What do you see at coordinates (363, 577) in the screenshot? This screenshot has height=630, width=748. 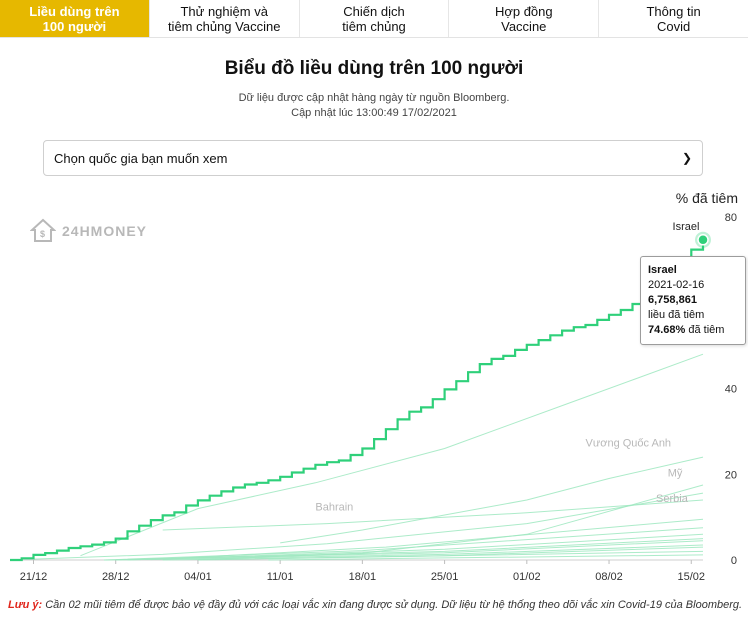 I see `x-tick-label: 18/01` at bounding box center [363, 577].